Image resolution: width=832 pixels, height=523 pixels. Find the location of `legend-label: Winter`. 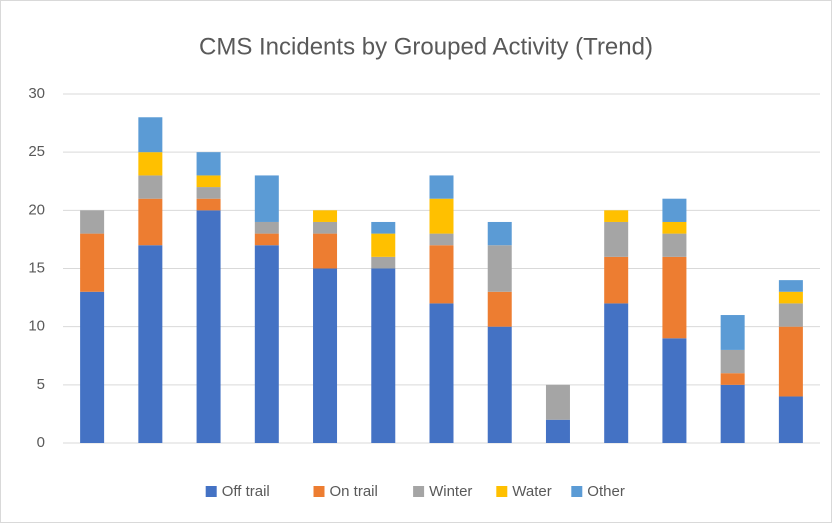

legend-label: Winter is located at coordinates (450, 491).